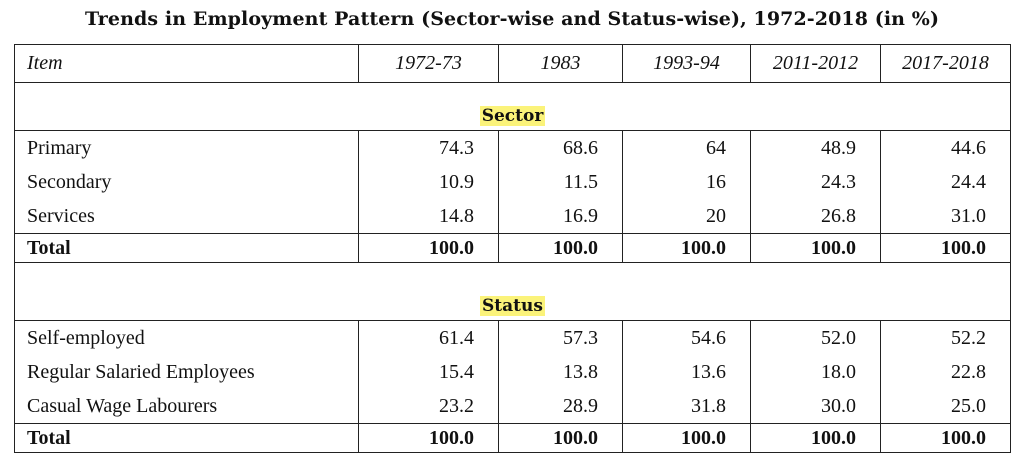 The width and height of the screenshot is (1024, 473). I want to click on table-row: Services 14.8 16.9 20 26.8 31.0, so click(512, 216).